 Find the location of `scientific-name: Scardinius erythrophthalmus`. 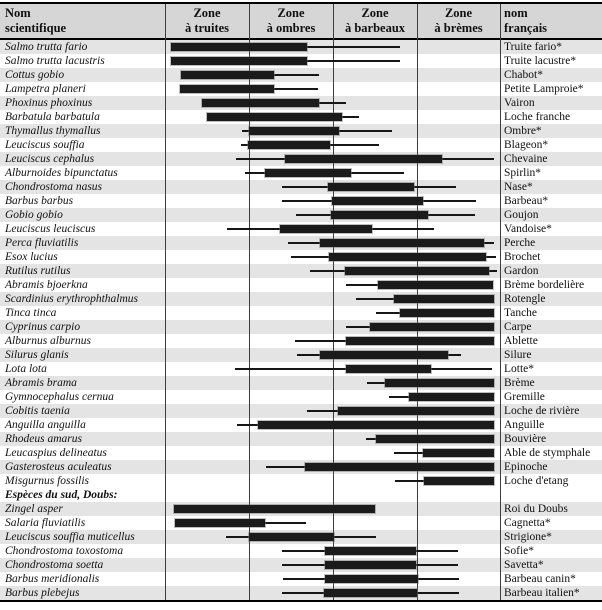

scientific-name: Scardinius erythrophthalmus is located at coordinates (71, 299).